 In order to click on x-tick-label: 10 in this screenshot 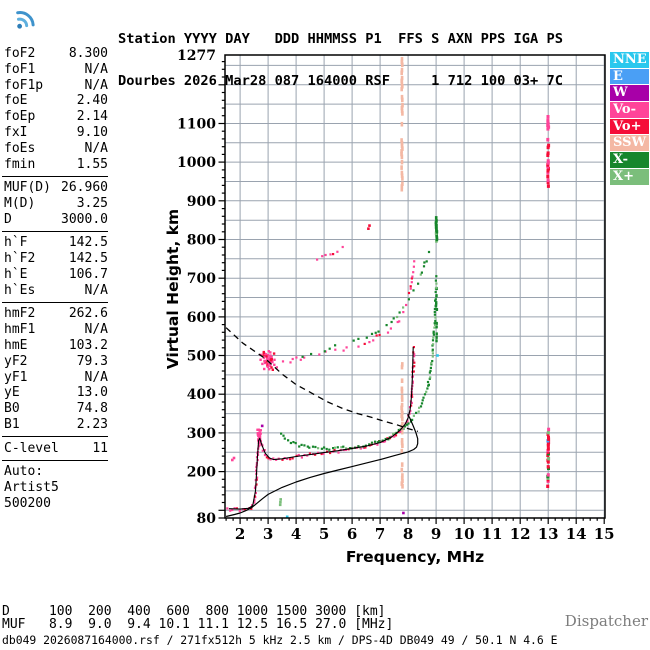, I will do `click(464, 534)`.